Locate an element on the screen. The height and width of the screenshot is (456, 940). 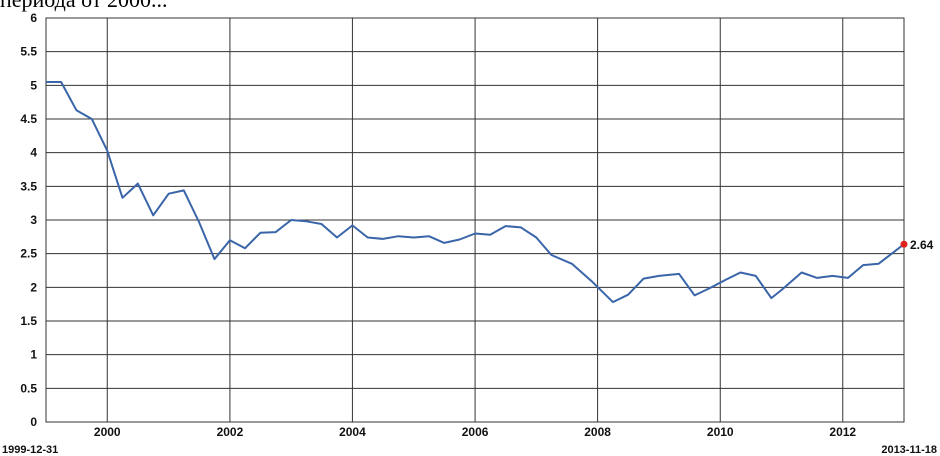
start-date-label: 1999-12-31 is located at coordinates (30, 450).